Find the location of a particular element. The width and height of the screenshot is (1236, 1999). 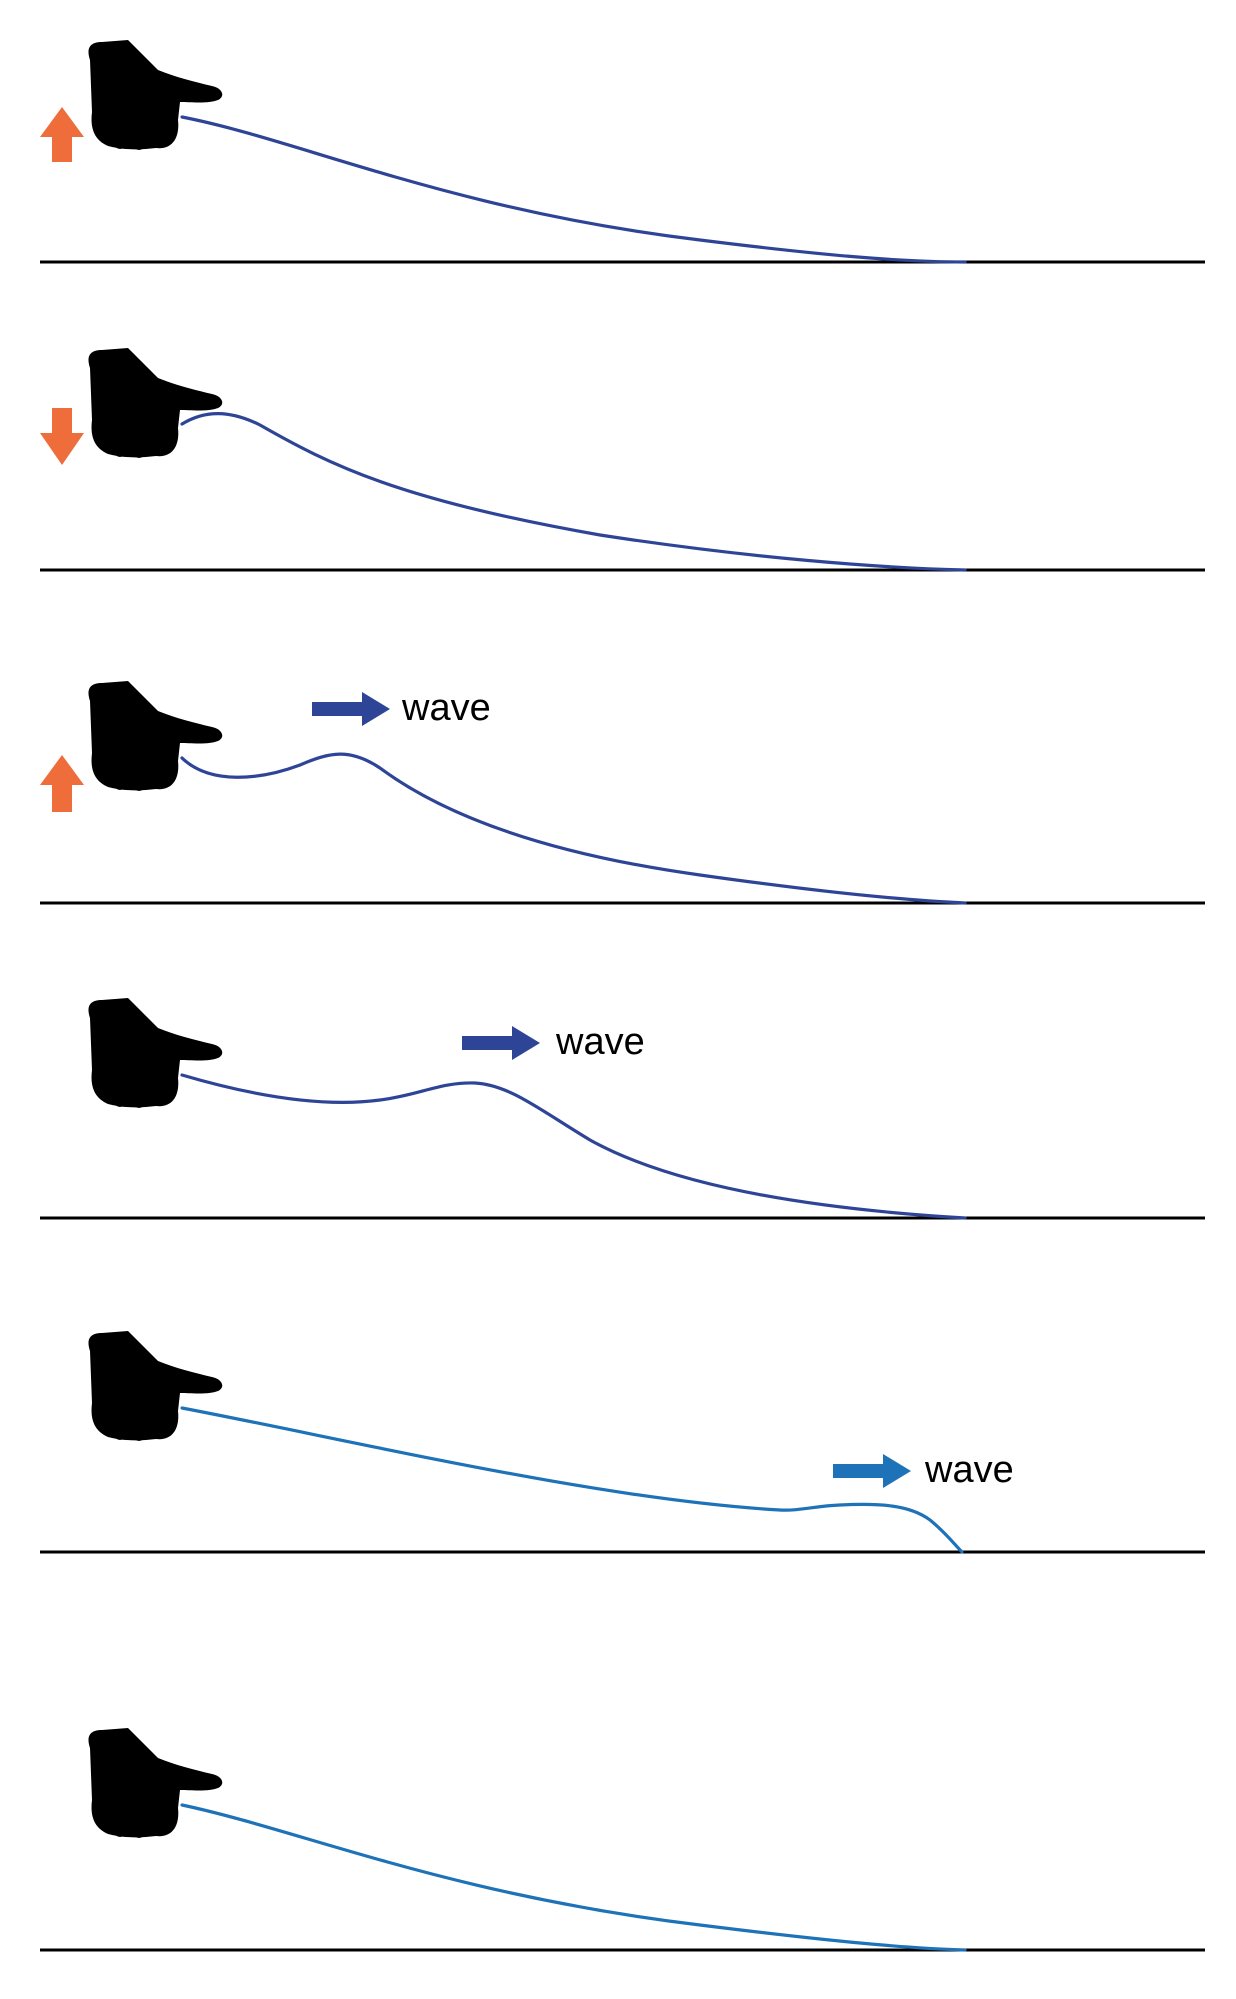

panel-5: wave is located at coordinates (622, 1442).